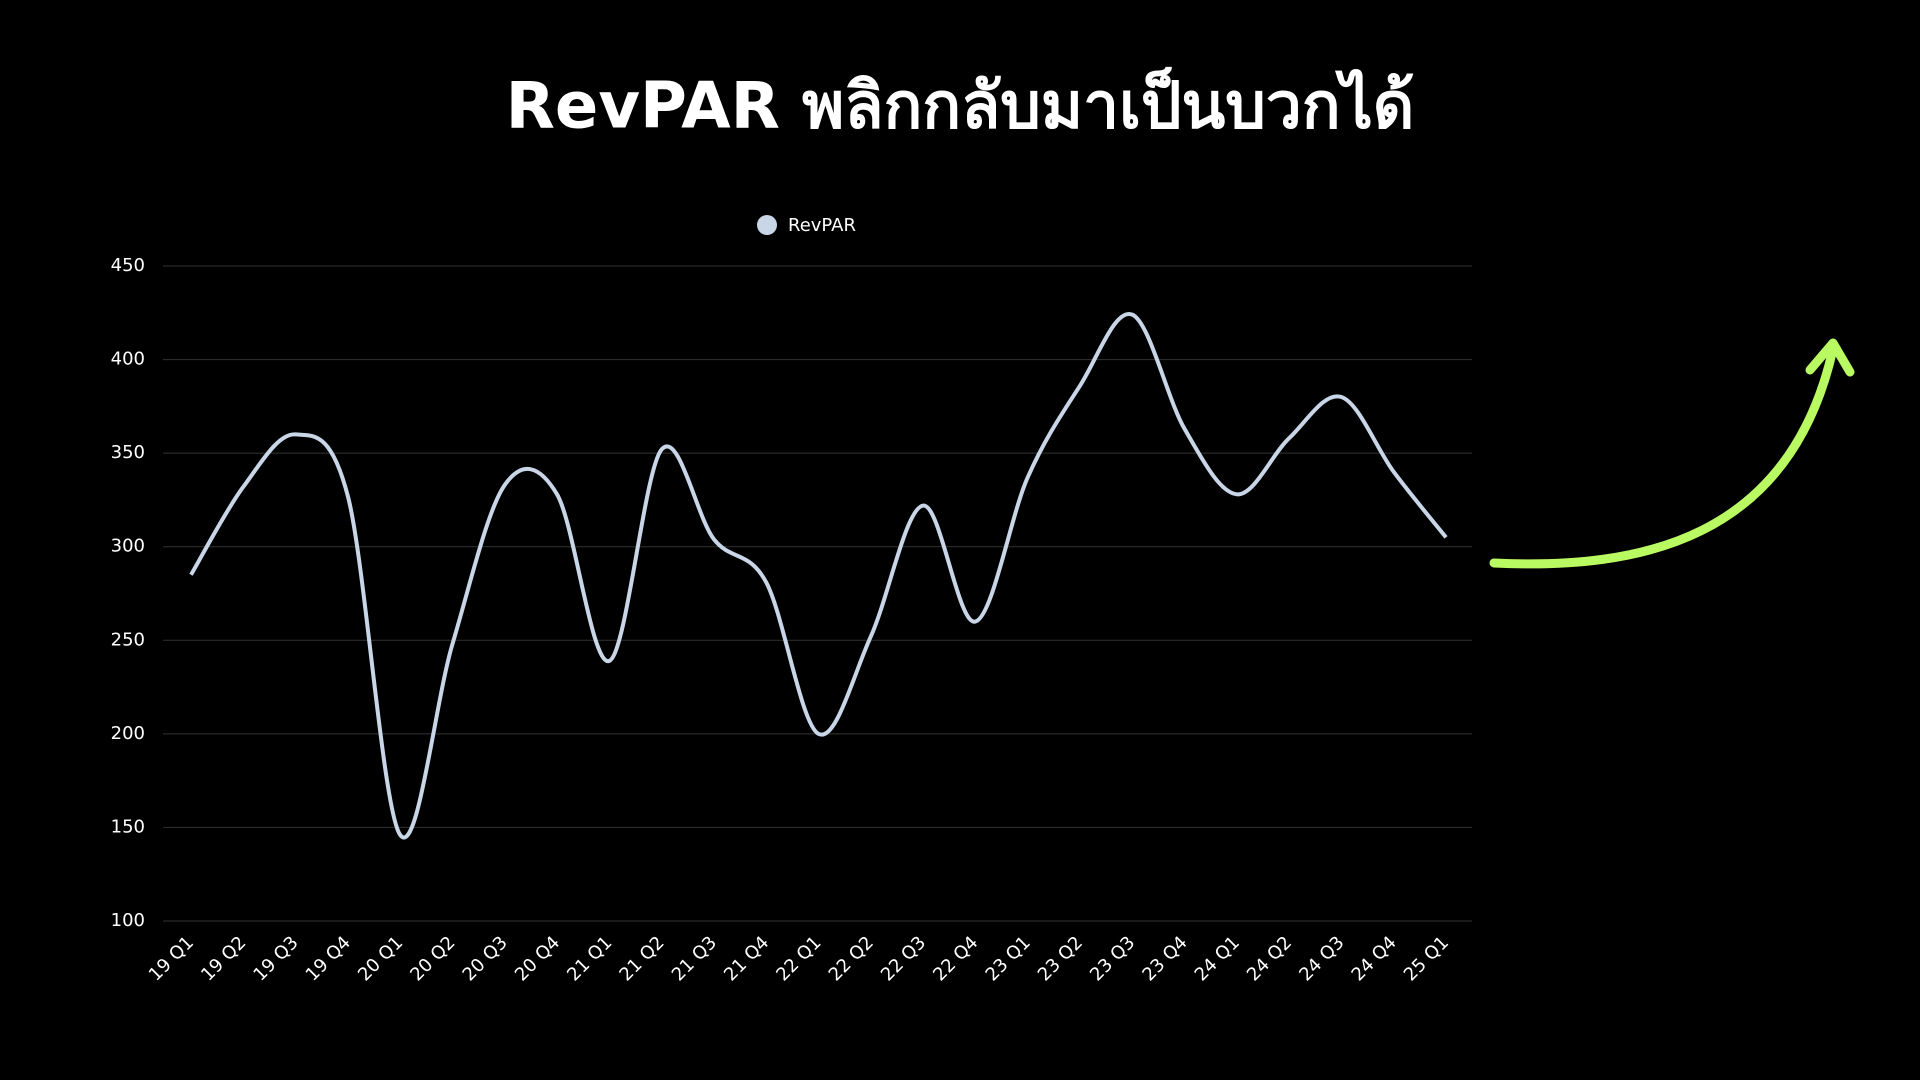 This screenshot has height=1080, width=1920. I want to click on y-tick-label: 350, so click(128, 452).